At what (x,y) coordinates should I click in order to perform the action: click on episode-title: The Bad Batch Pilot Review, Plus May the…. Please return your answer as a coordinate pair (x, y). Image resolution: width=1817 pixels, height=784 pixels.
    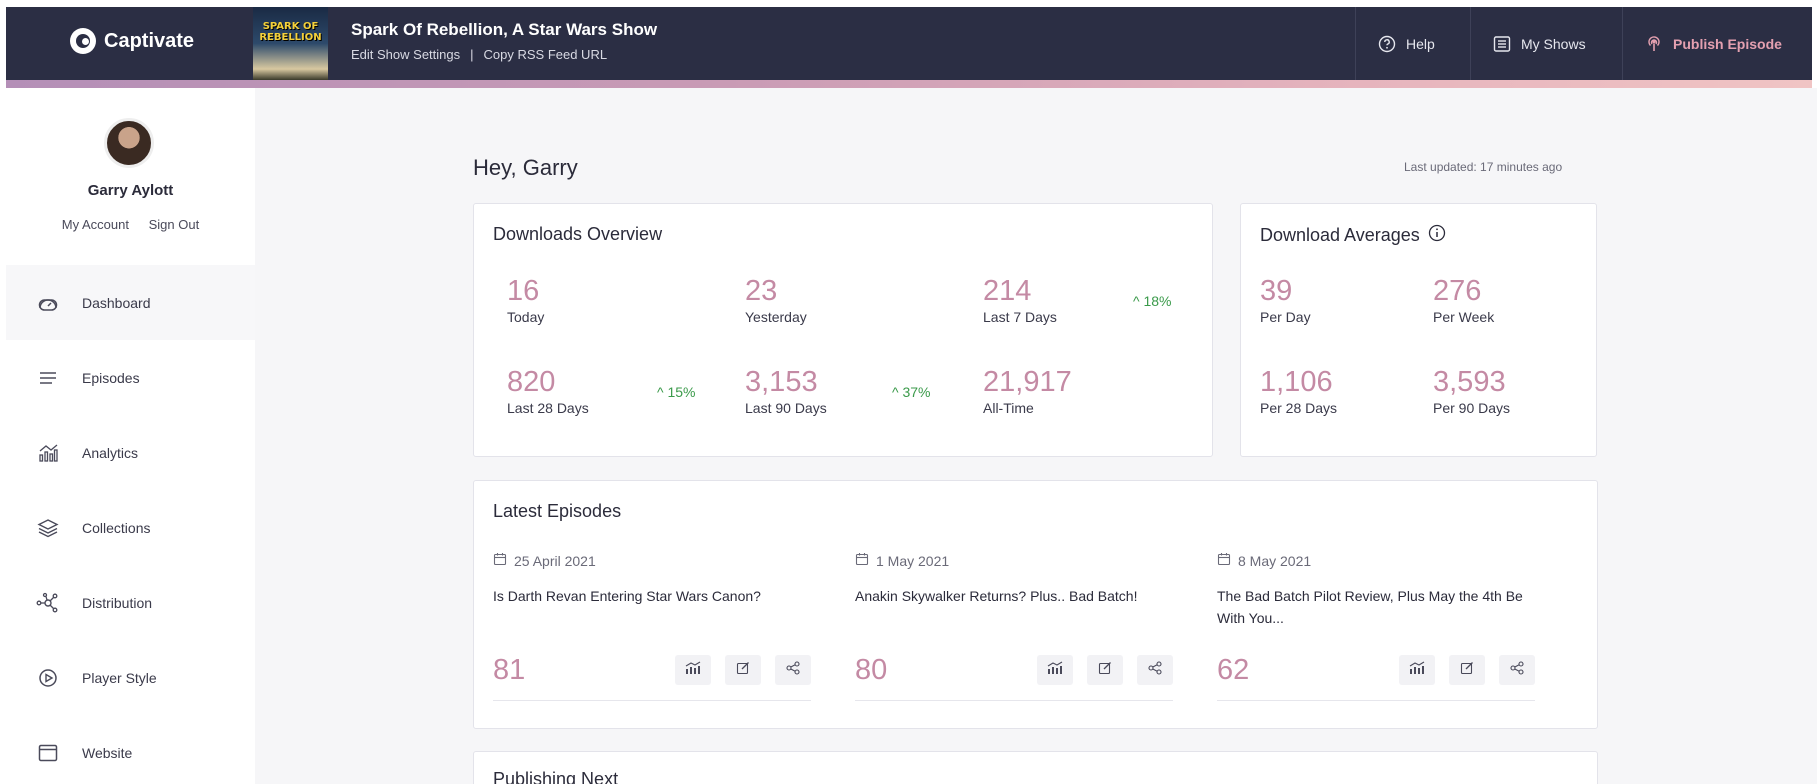
    Looking at the image, I should click on (1370, 607).